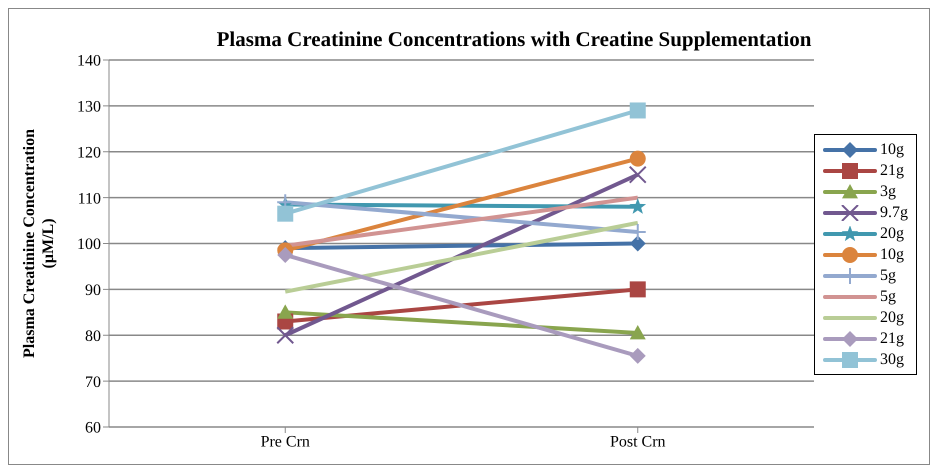  What do you see at coordinates (888, 191) in the screenshot?
I see `legend-label: 3g` at bounding box center [888, 191].